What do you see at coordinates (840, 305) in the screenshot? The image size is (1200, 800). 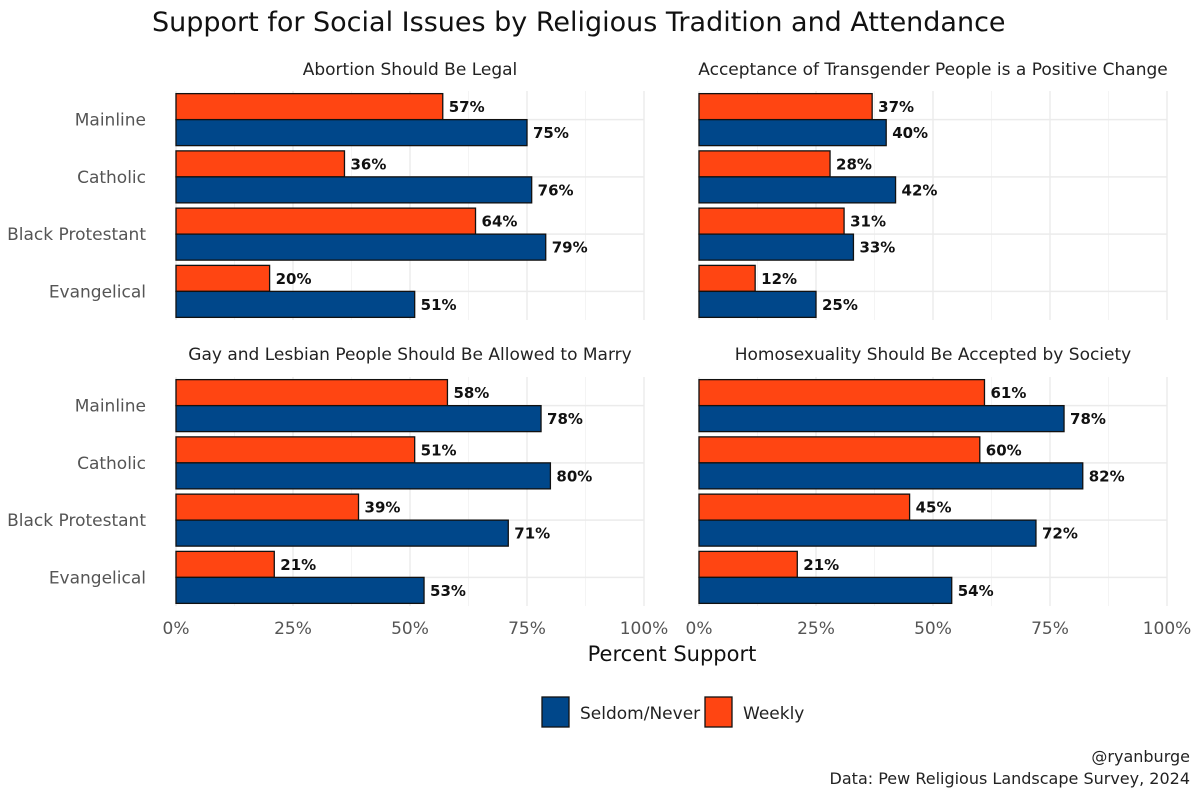 I see `data-label: 25%` at bounding box center [840, 305].